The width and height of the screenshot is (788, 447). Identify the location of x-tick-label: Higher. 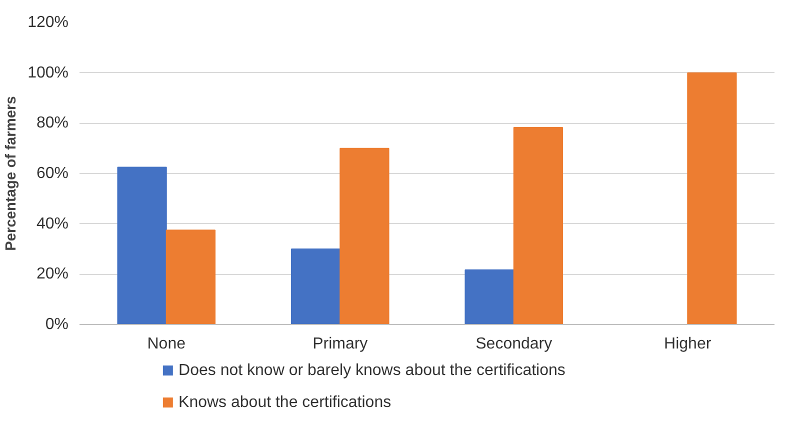
(688, 344).